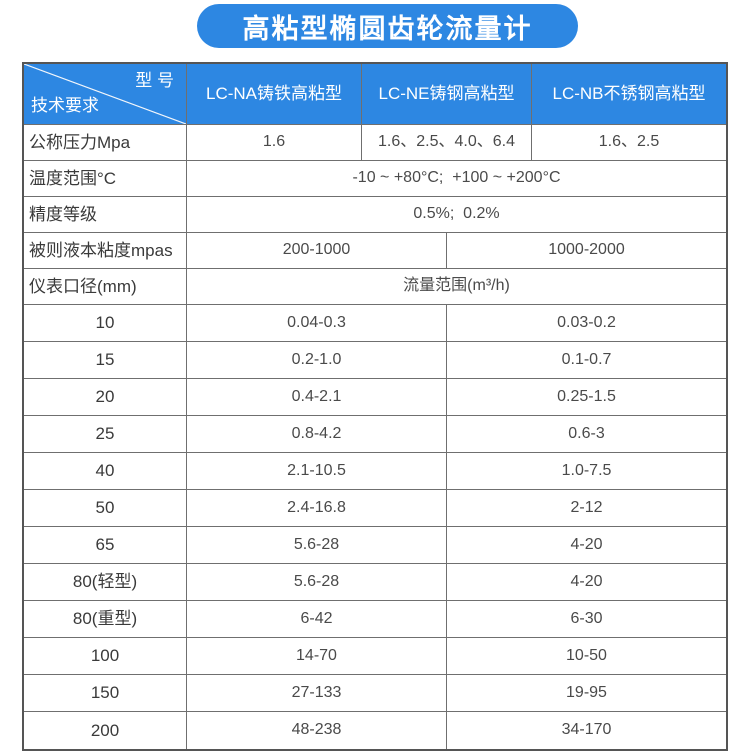 The image size is (750, 751). Describe the element at coordinates (105, 693) in the screenshot. I see `size-label: 150` at that location.